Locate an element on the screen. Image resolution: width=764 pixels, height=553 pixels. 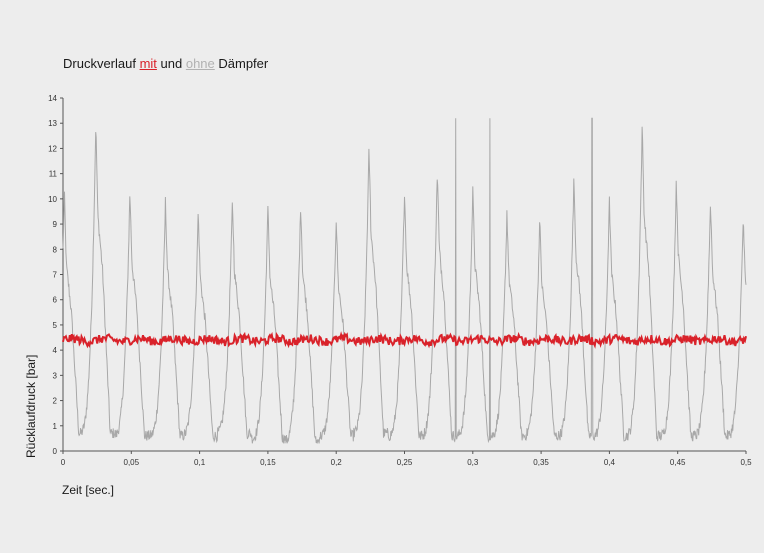
y-tick-label: 7 is located at coordinates (55, 275).